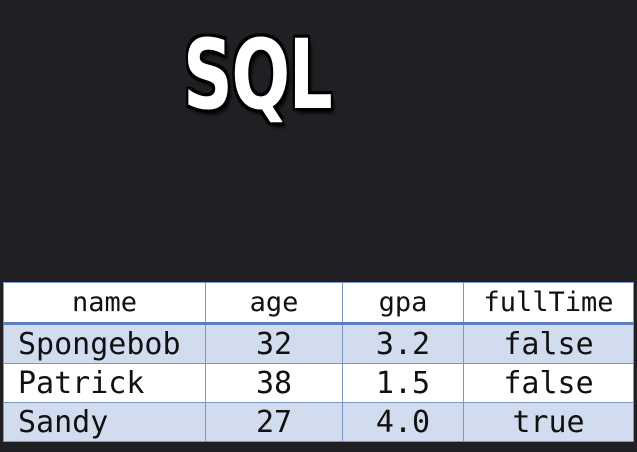 This screenshot has width=637, height=452. I want to click on cell-gpa: 3.2, so click(403, 343).